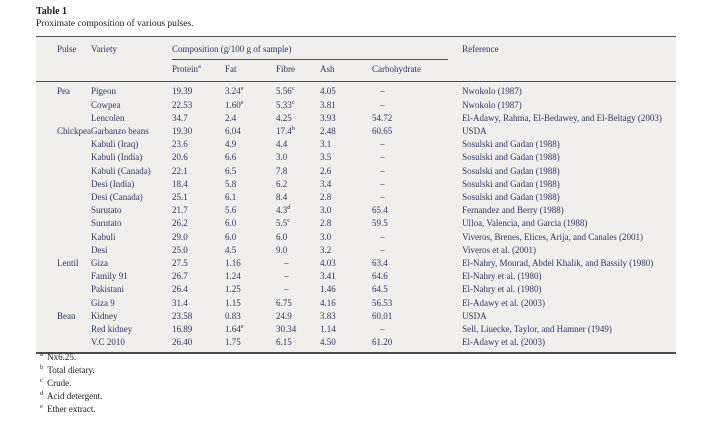 The width and height of the screenshot is (702, 428). I want to click on cell-variety: Surutato, so click(106, 223).